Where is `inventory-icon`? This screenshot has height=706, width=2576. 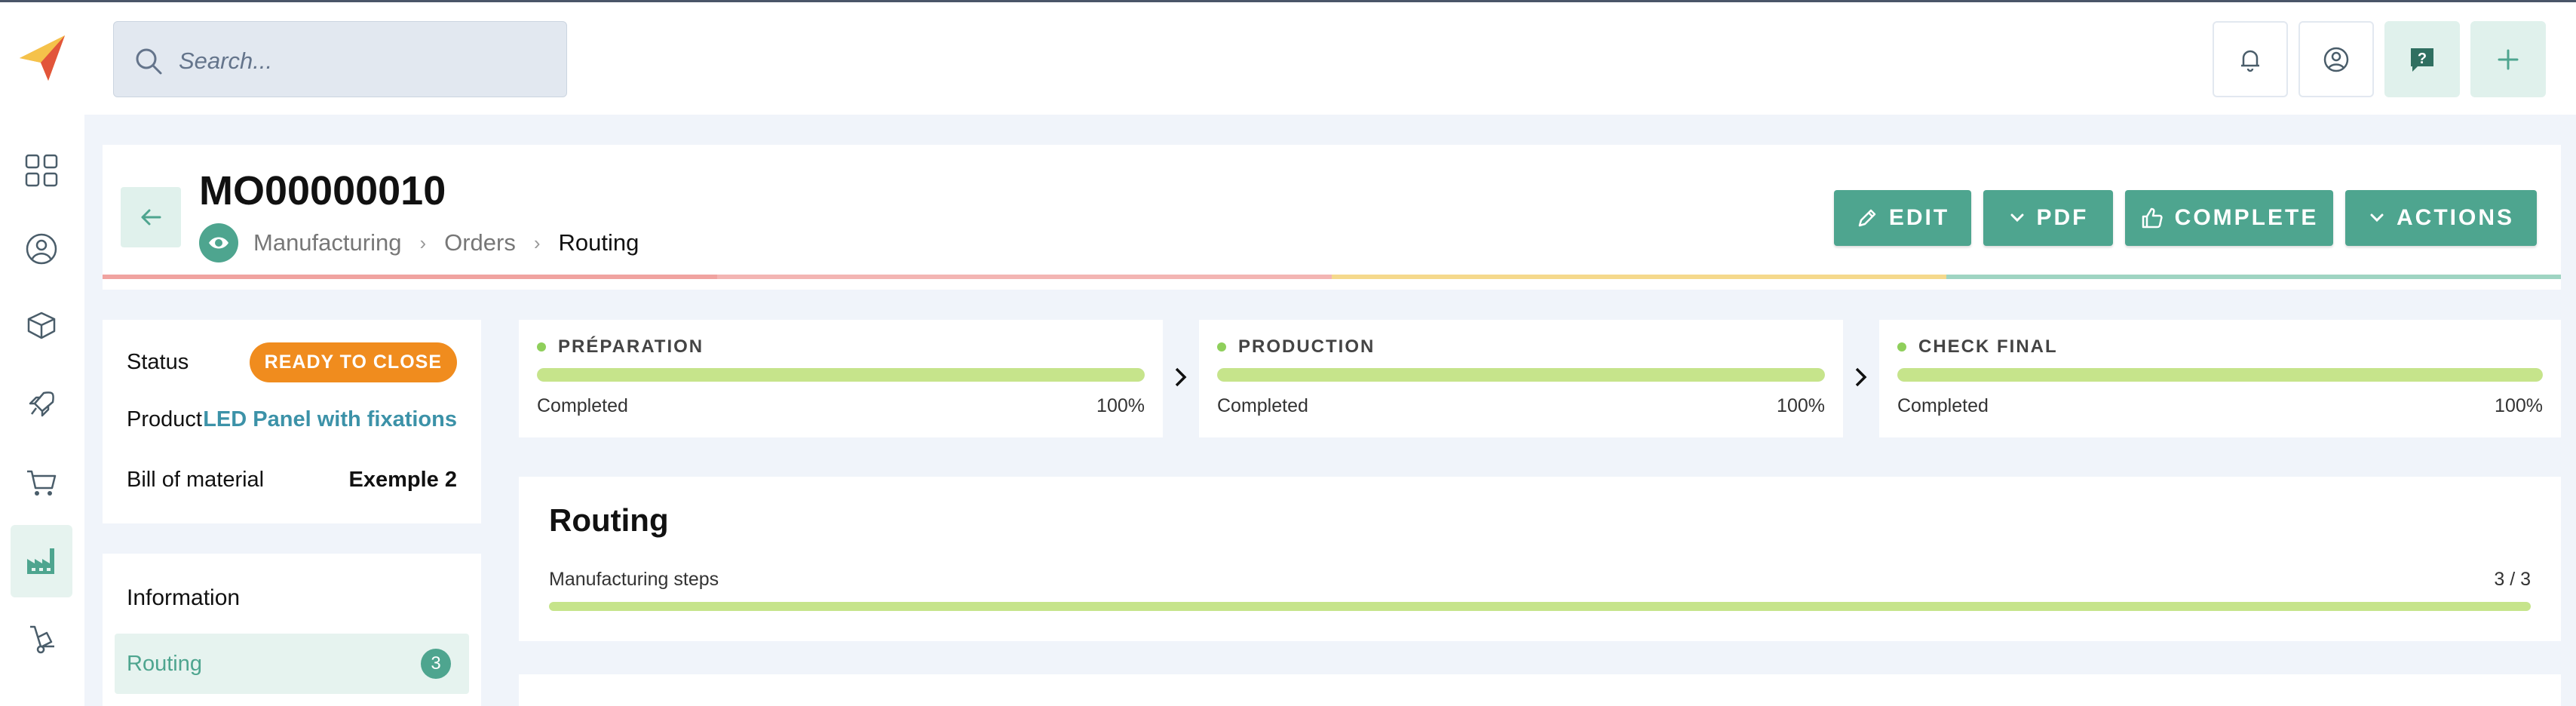 inventory-icon is located at coordinates (42, 640).